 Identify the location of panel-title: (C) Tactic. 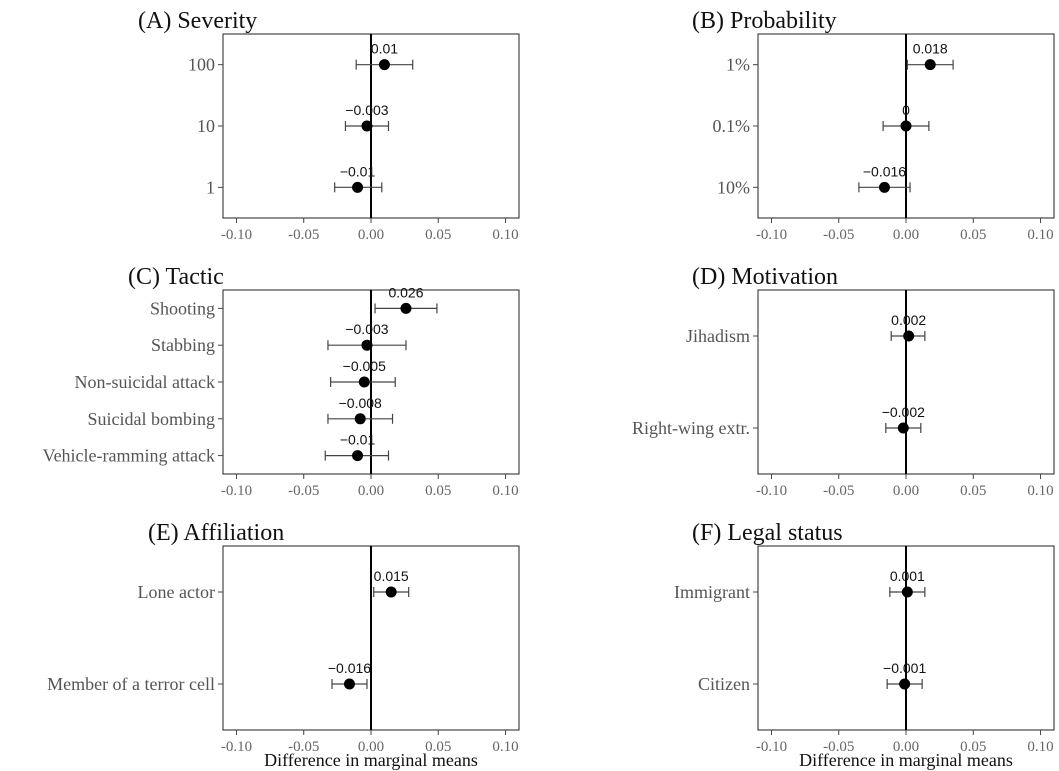
(176, 277).